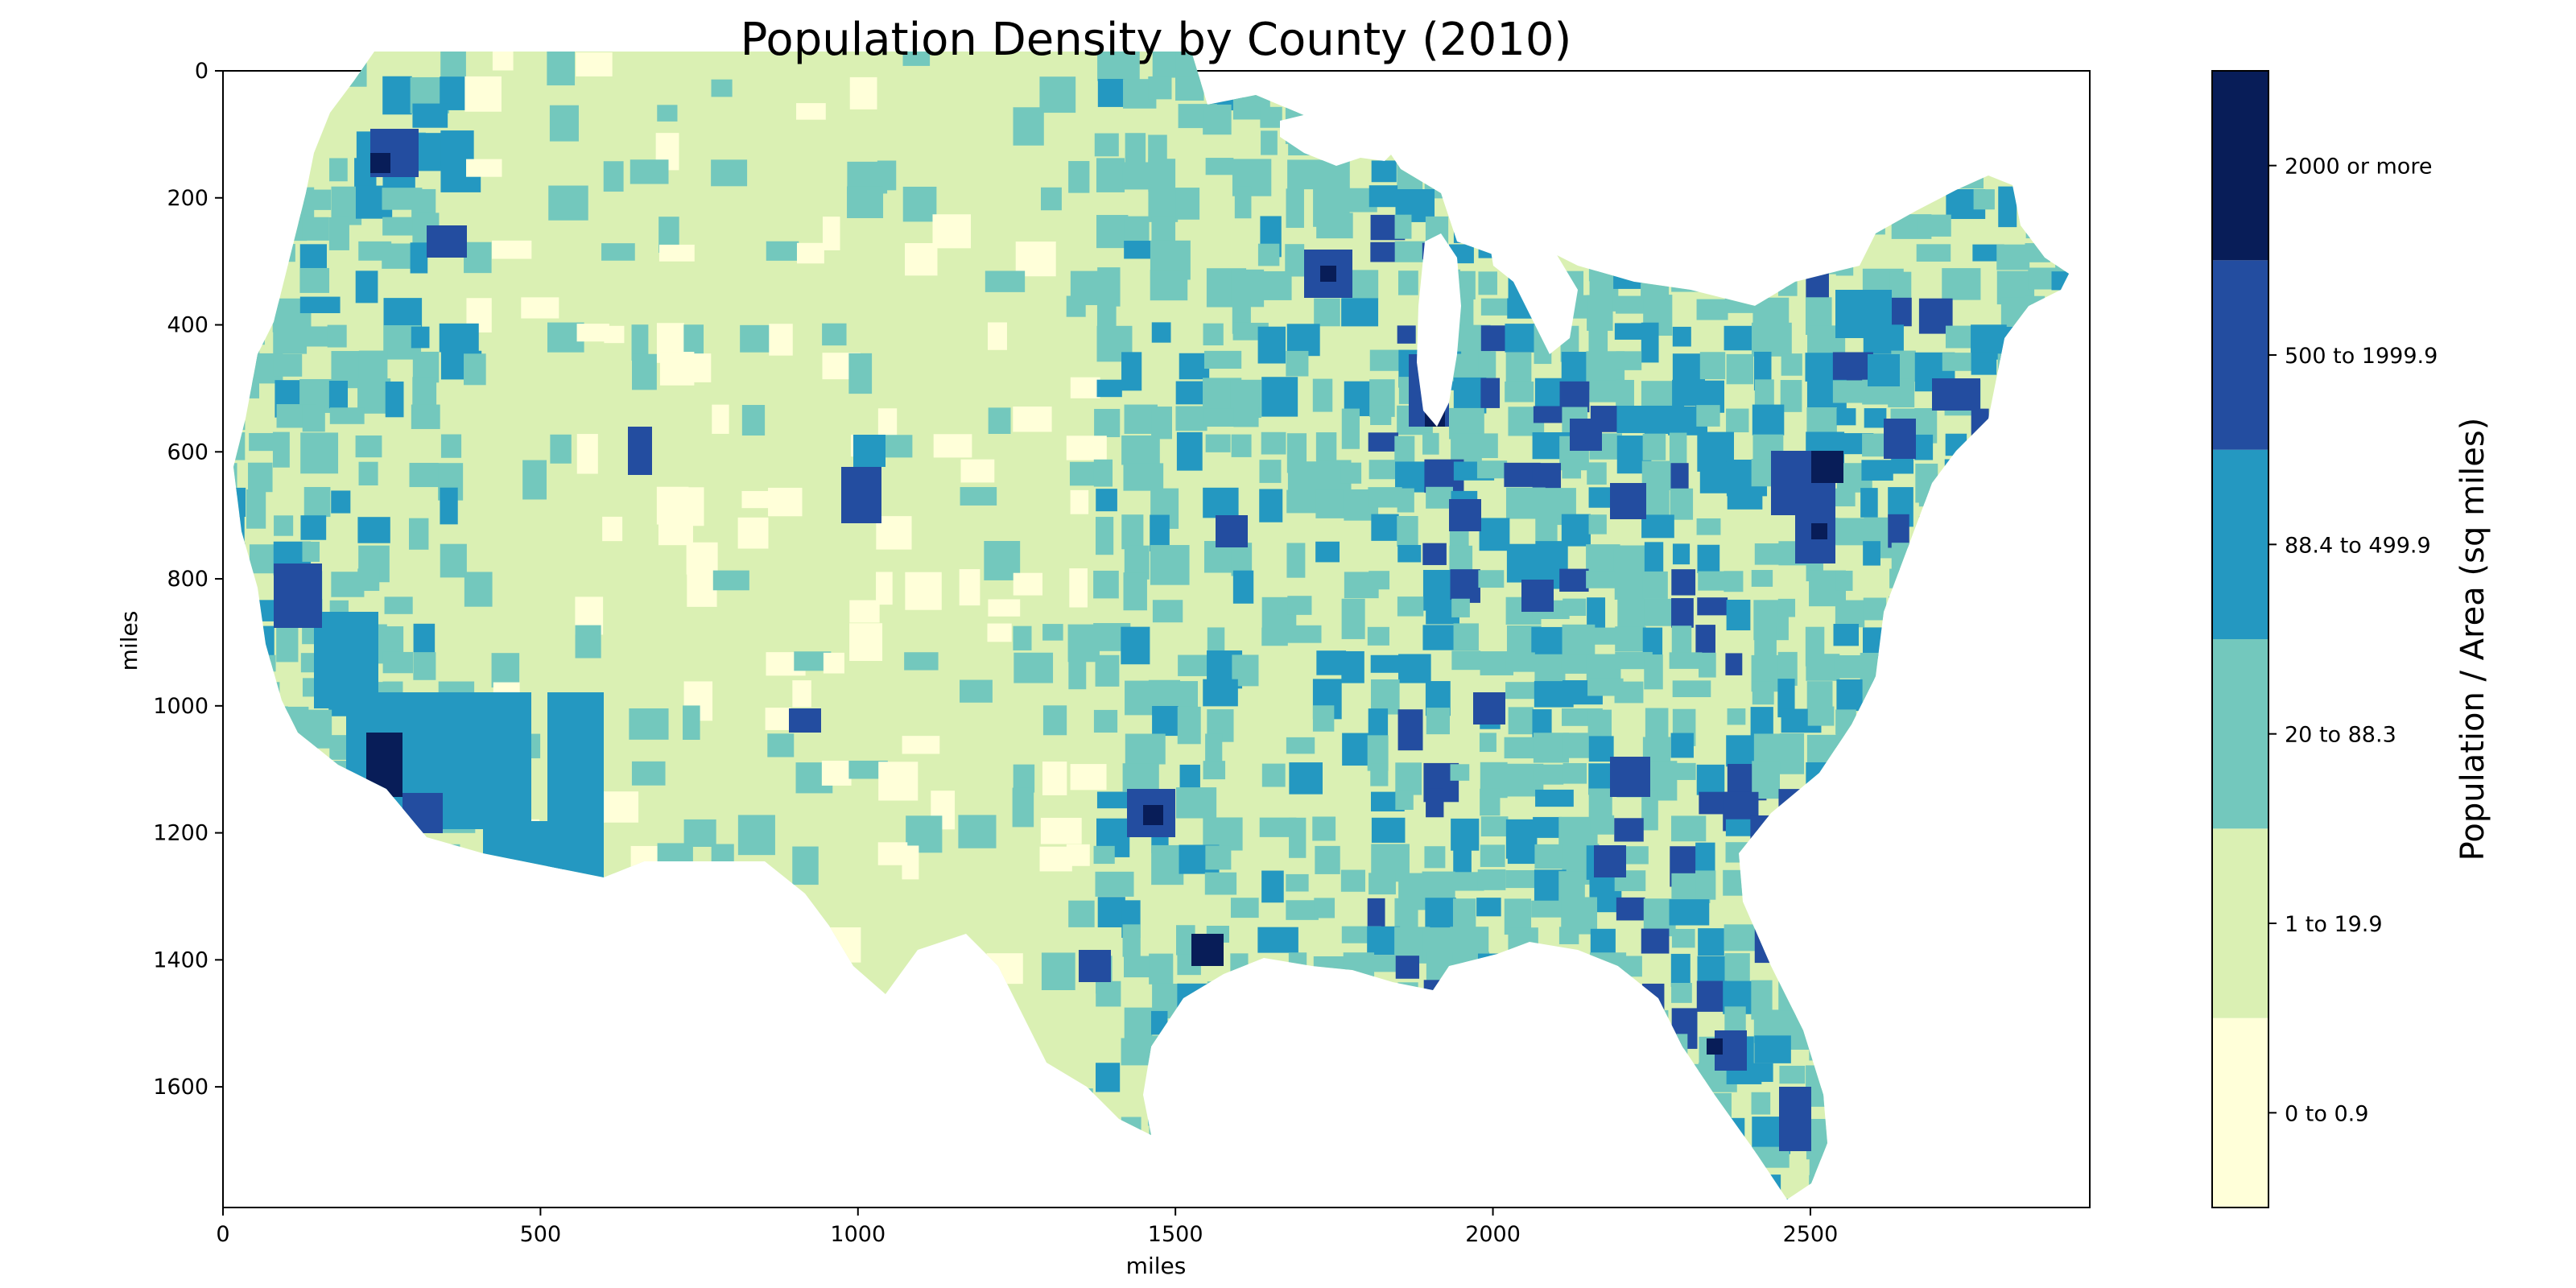 This screenshot has height=1288, width=2576. What do you see at coordinates (180, 959) in the screenshot?
I see `y-tick-label: 1400` at bounding box center [180, 959].